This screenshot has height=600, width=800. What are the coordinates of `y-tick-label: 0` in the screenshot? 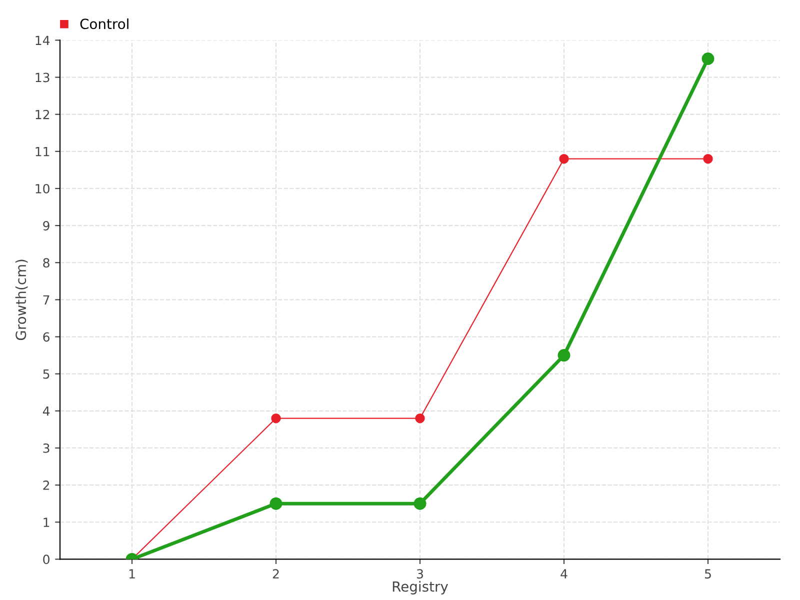 It's located at (46, 559).